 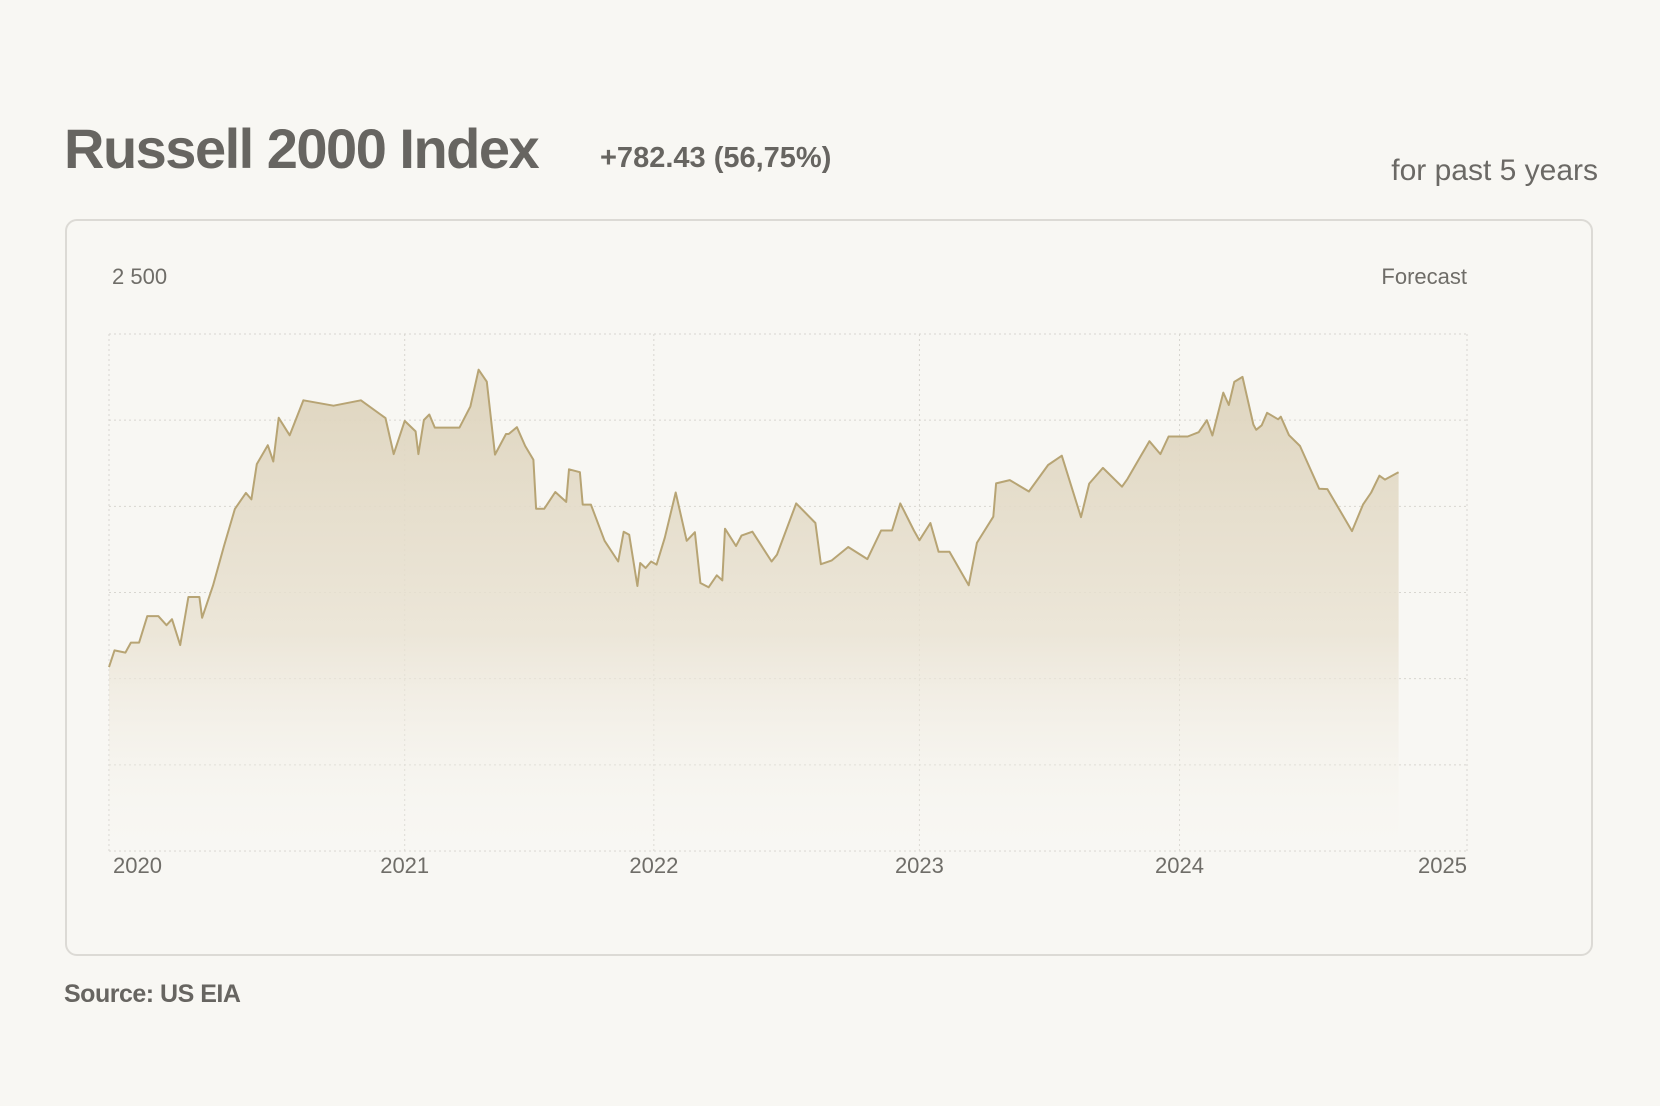 I want to click on chart-title: Russell 2000 Index, so click(x=302, y=148).